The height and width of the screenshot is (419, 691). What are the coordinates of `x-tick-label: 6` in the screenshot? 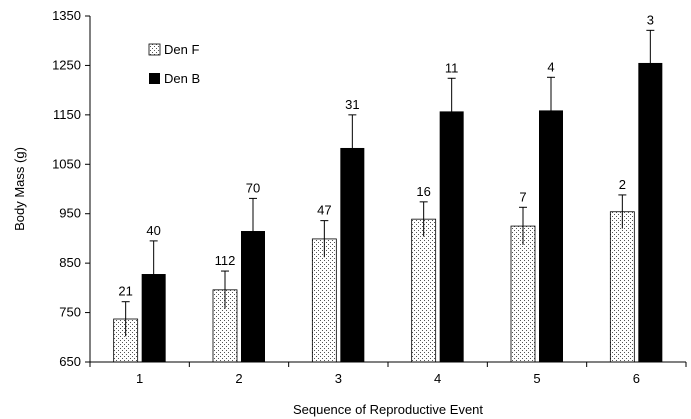 It's located at (636, 378).